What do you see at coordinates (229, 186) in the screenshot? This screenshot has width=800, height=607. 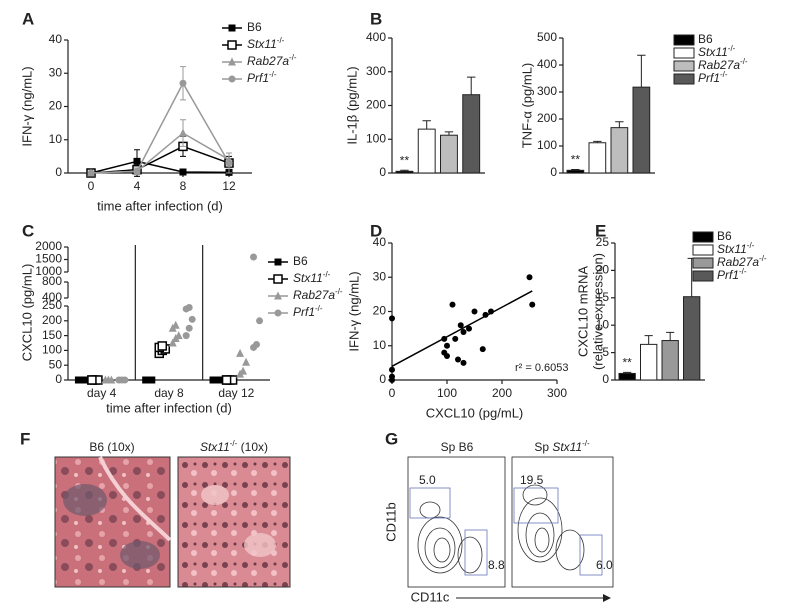 I see `x-tick-label: 12` at bounding box center [229, 186].